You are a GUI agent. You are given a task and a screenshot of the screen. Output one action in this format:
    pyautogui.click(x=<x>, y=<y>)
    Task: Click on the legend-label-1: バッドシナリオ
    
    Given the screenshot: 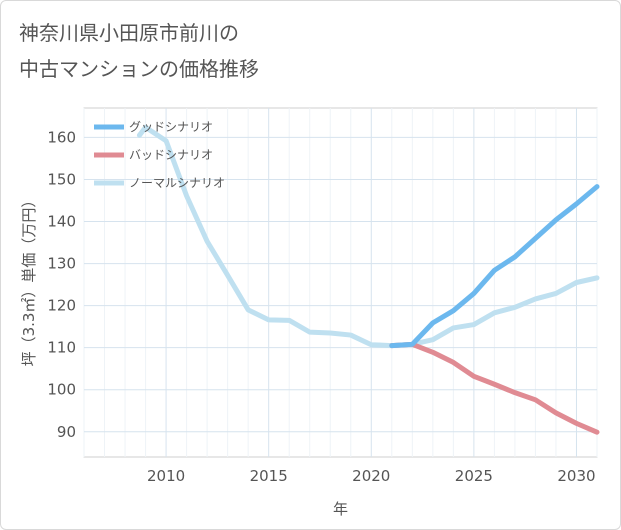 What is the action you would take?
    pyautogui.click(x=171, y=155)
    